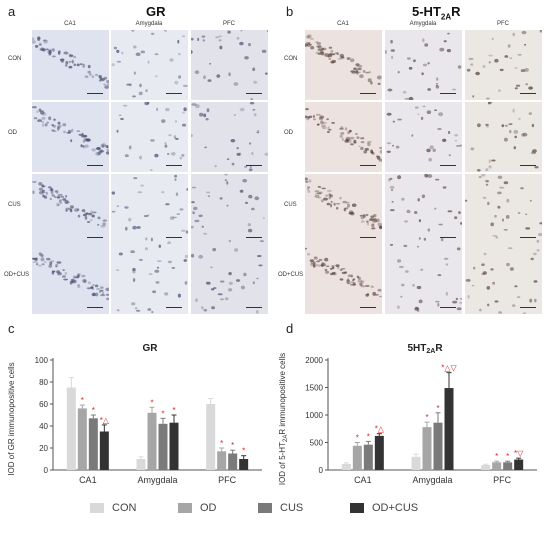 The width and height of the screenshot is (550, 544). What do you see at coordinates (504, 65) in the screenshot?
I see `micrograph-texture` at bounding box center [504, 65].